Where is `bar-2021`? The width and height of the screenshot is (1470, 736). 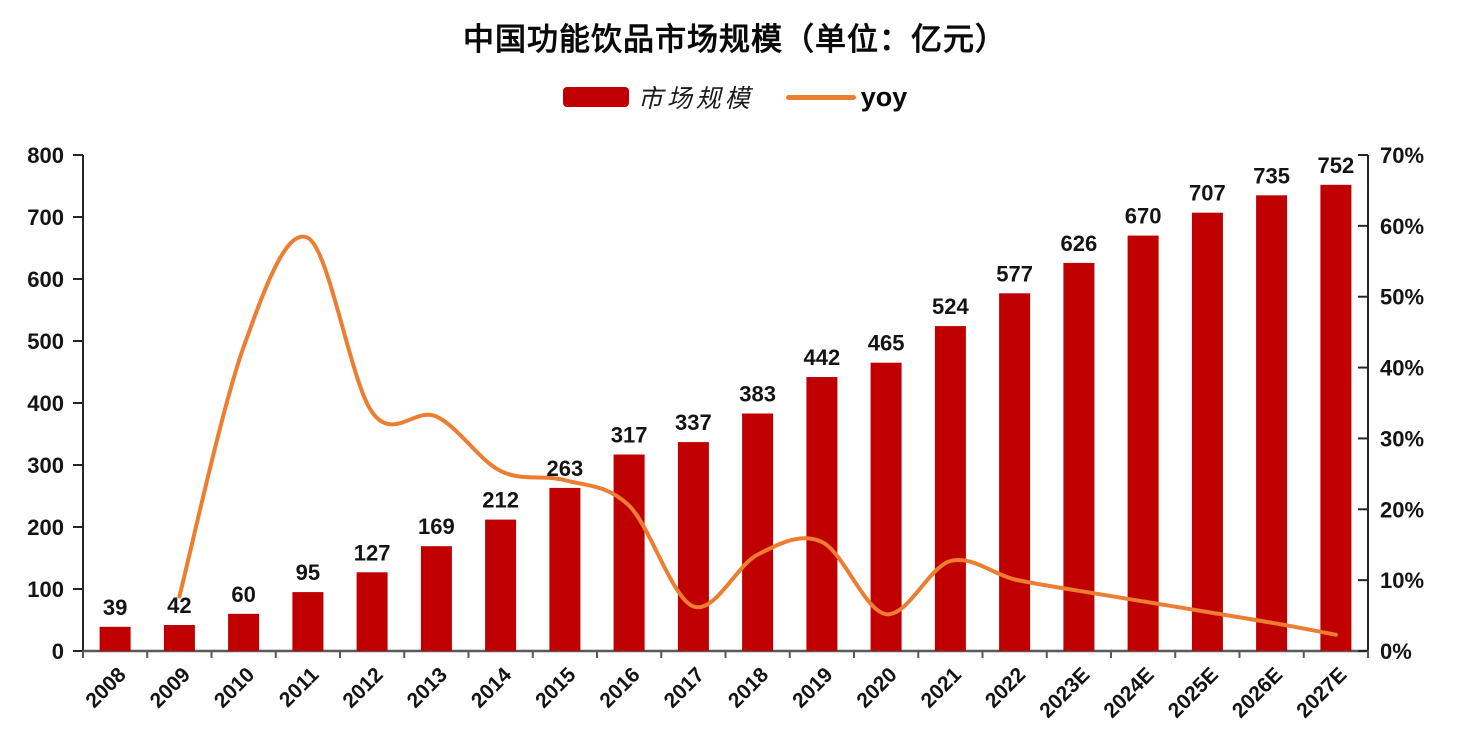 bar-2021 is located at coordinates (950, 488).